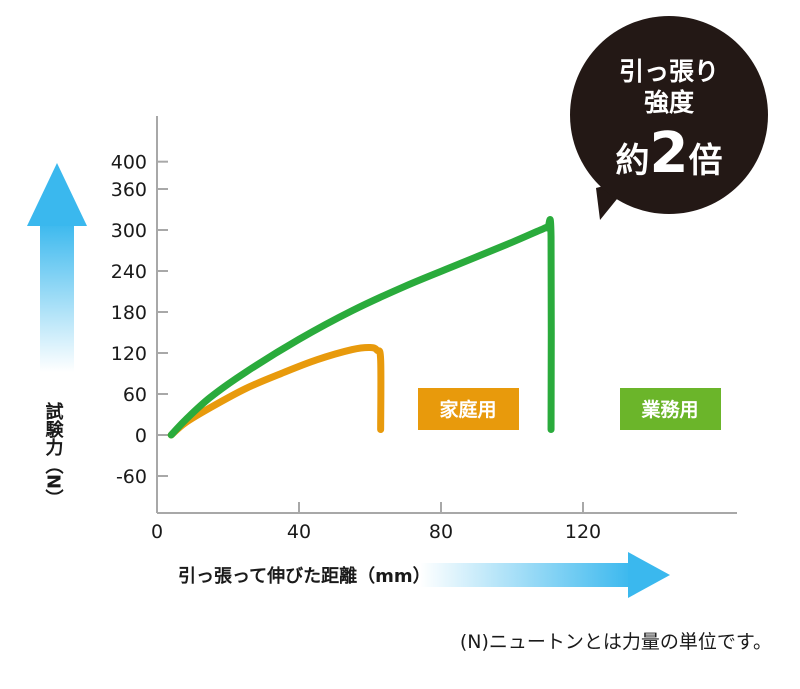 This screenshot has width=800, height=689. What do you see at coordinates (57, 267) in the screenshot?
I see `y-direction-arrow` at bounding box center [57, 267].